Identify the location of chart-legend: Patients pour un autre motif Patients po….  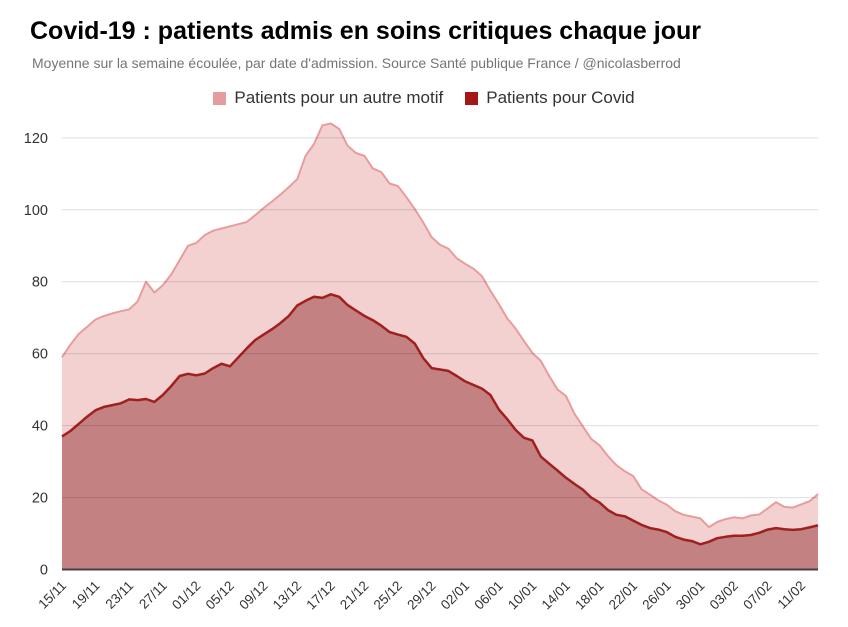
(424, 98).